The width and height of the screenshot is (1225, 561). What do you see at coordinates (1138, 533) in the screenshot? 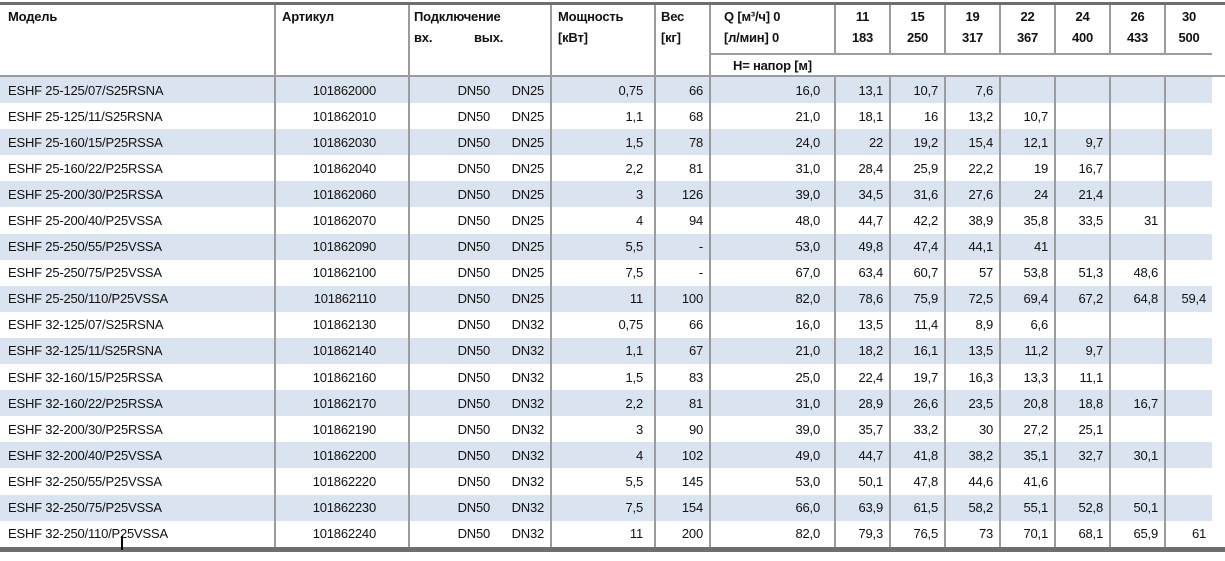
I see `cell-head-value: 65,9` at bounding box center [1138, 533].